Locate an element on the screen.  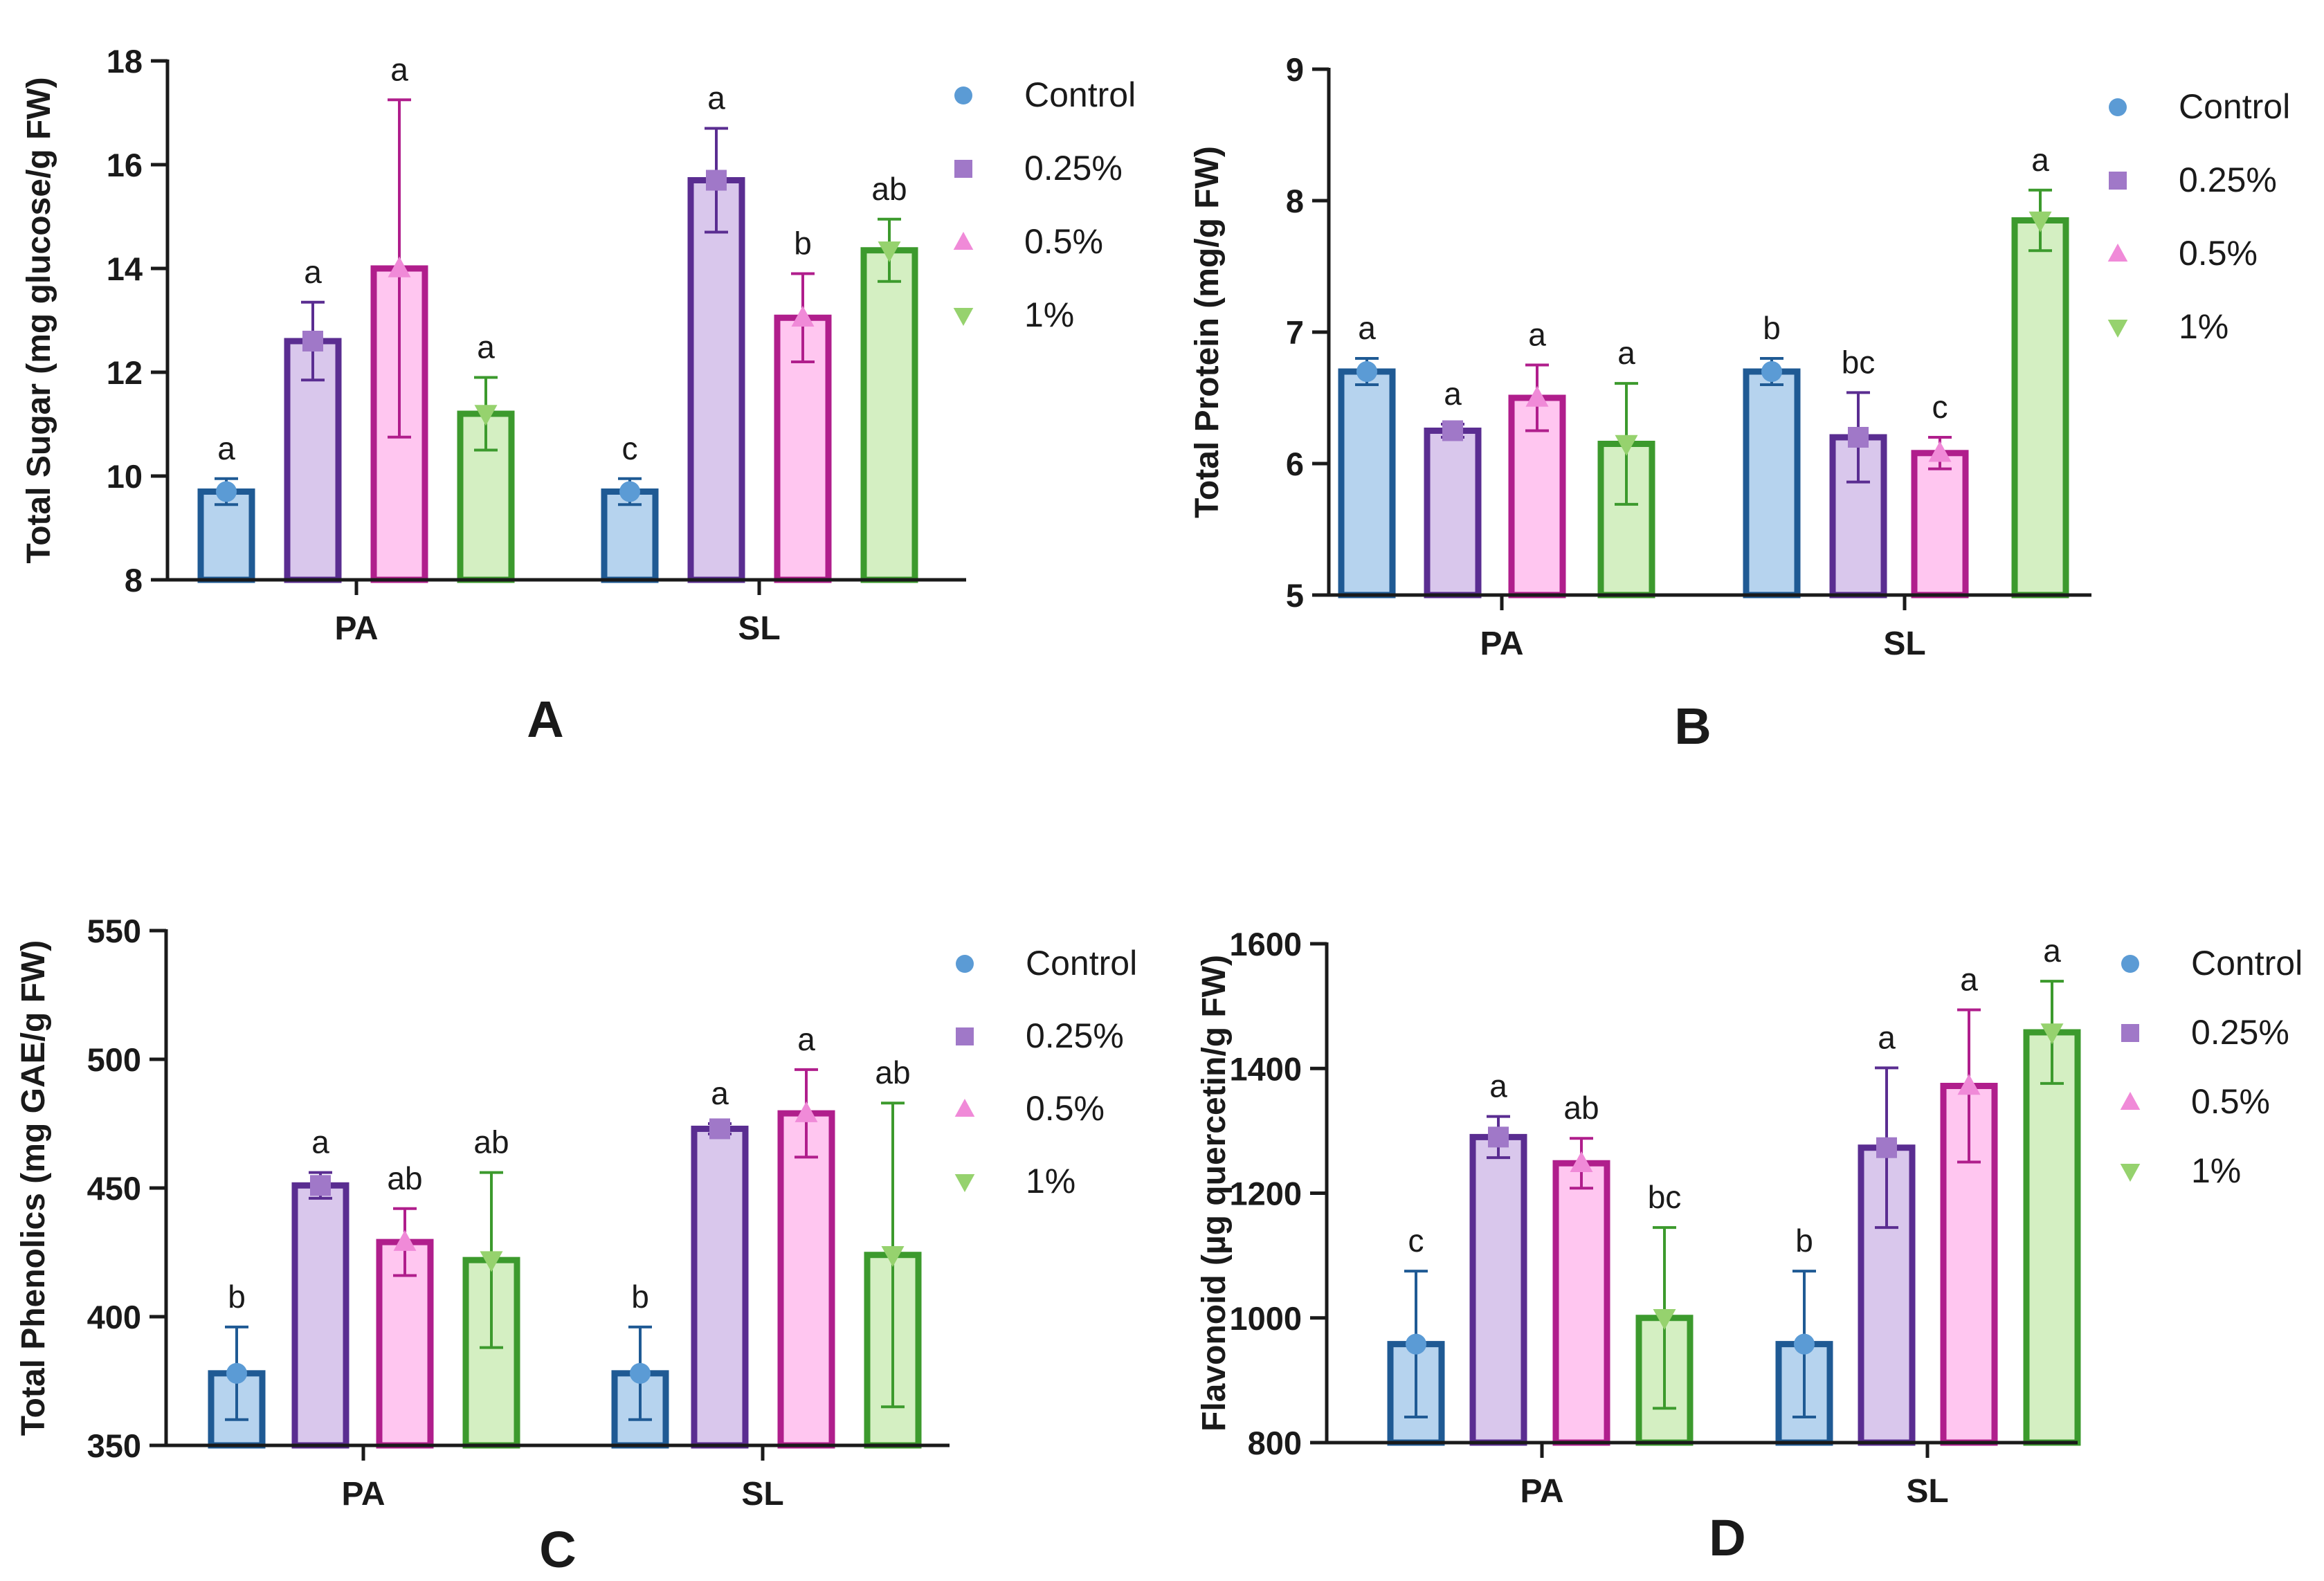
y-tick-label: 9 is located at coordinates (1295, 69).